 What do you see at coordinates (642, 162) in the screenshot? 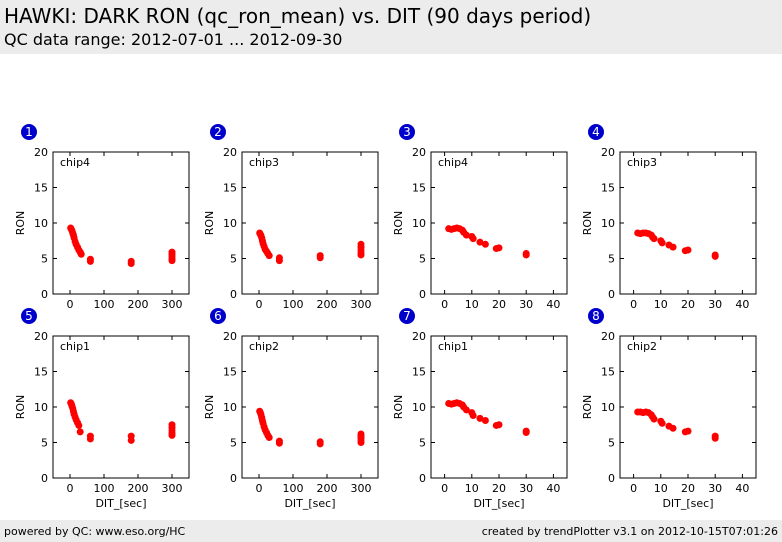
I see `chip-label: chip3` at bounding box center [642, 162].